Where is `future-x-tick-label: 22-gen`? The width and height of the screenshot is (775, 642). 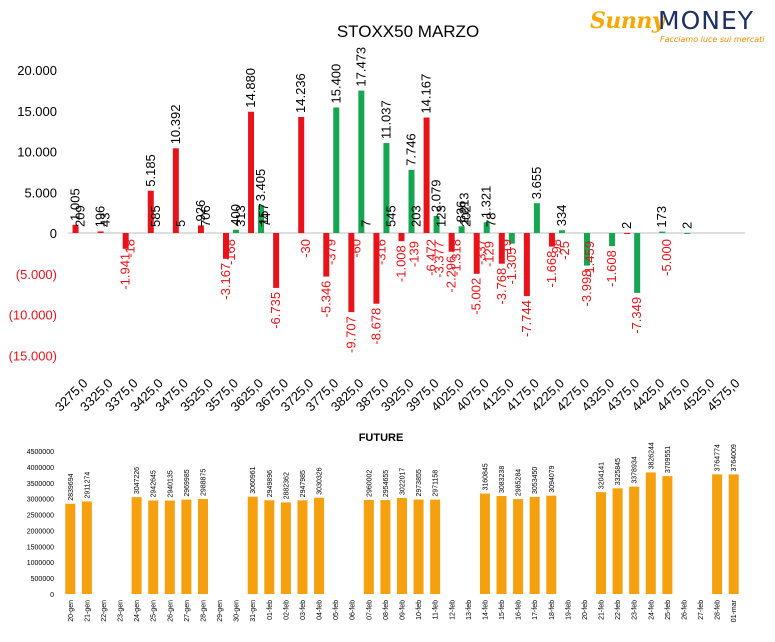
future-x-tick-label: 22-gen is located at coordinates (104, 611).